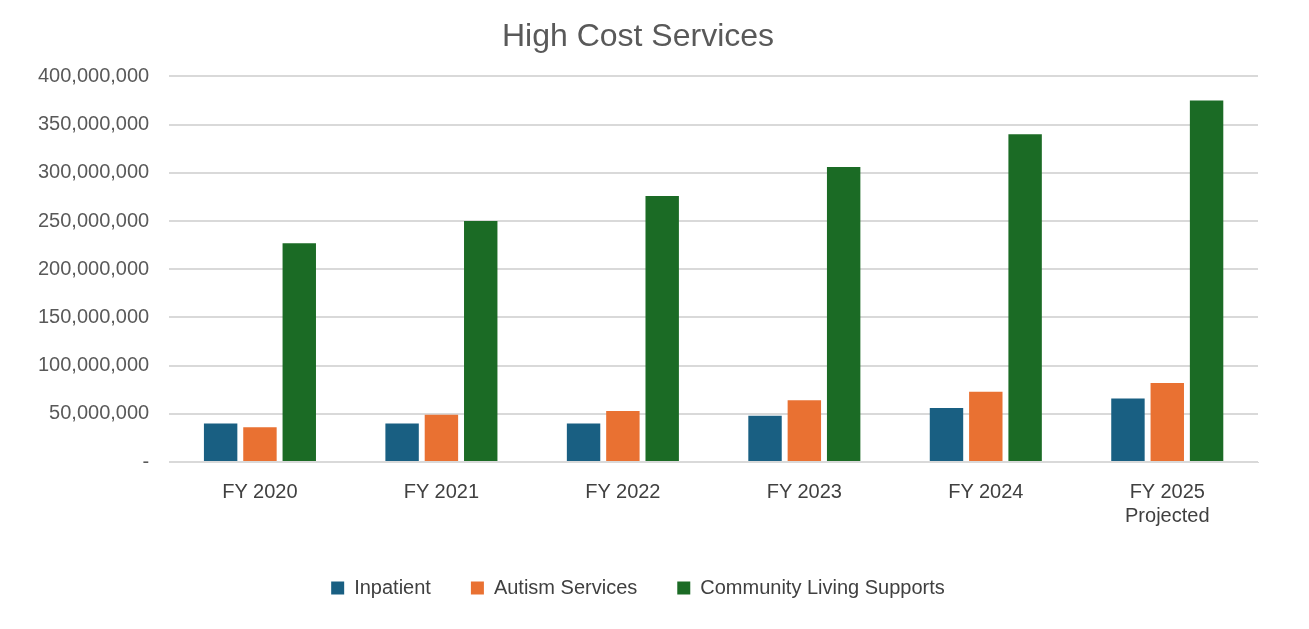  What do you see at coordinates (804, 490) in the screenshot?
I see `x-tick-label: FY 2023` at bounding box center [804, 490].